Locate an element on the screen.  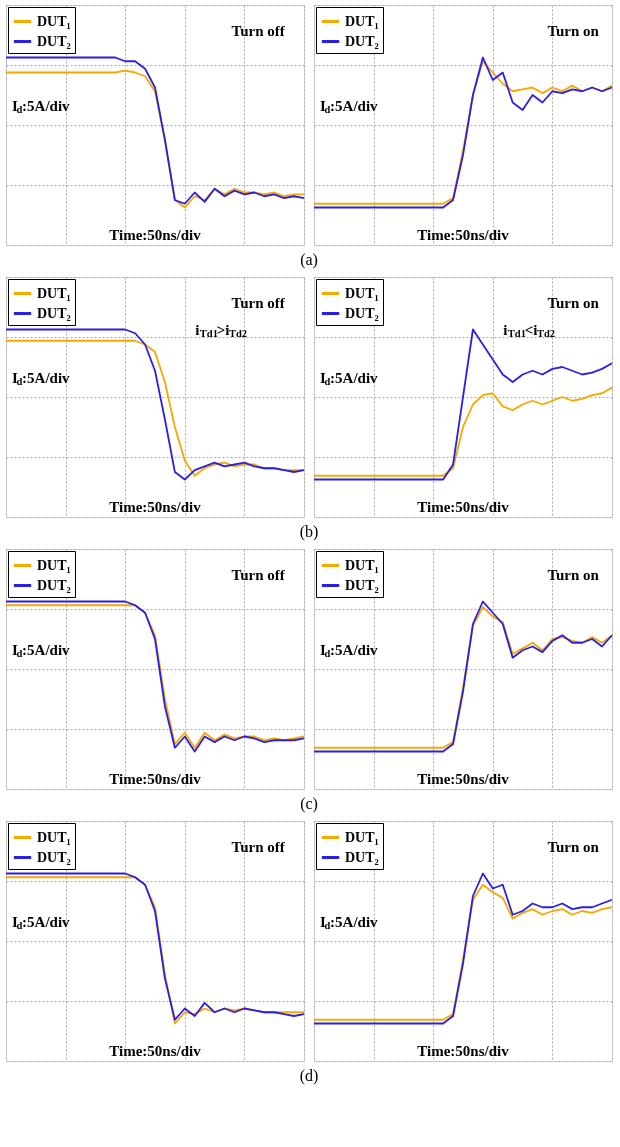
text: (d) is located at coordinates (309, 1075).